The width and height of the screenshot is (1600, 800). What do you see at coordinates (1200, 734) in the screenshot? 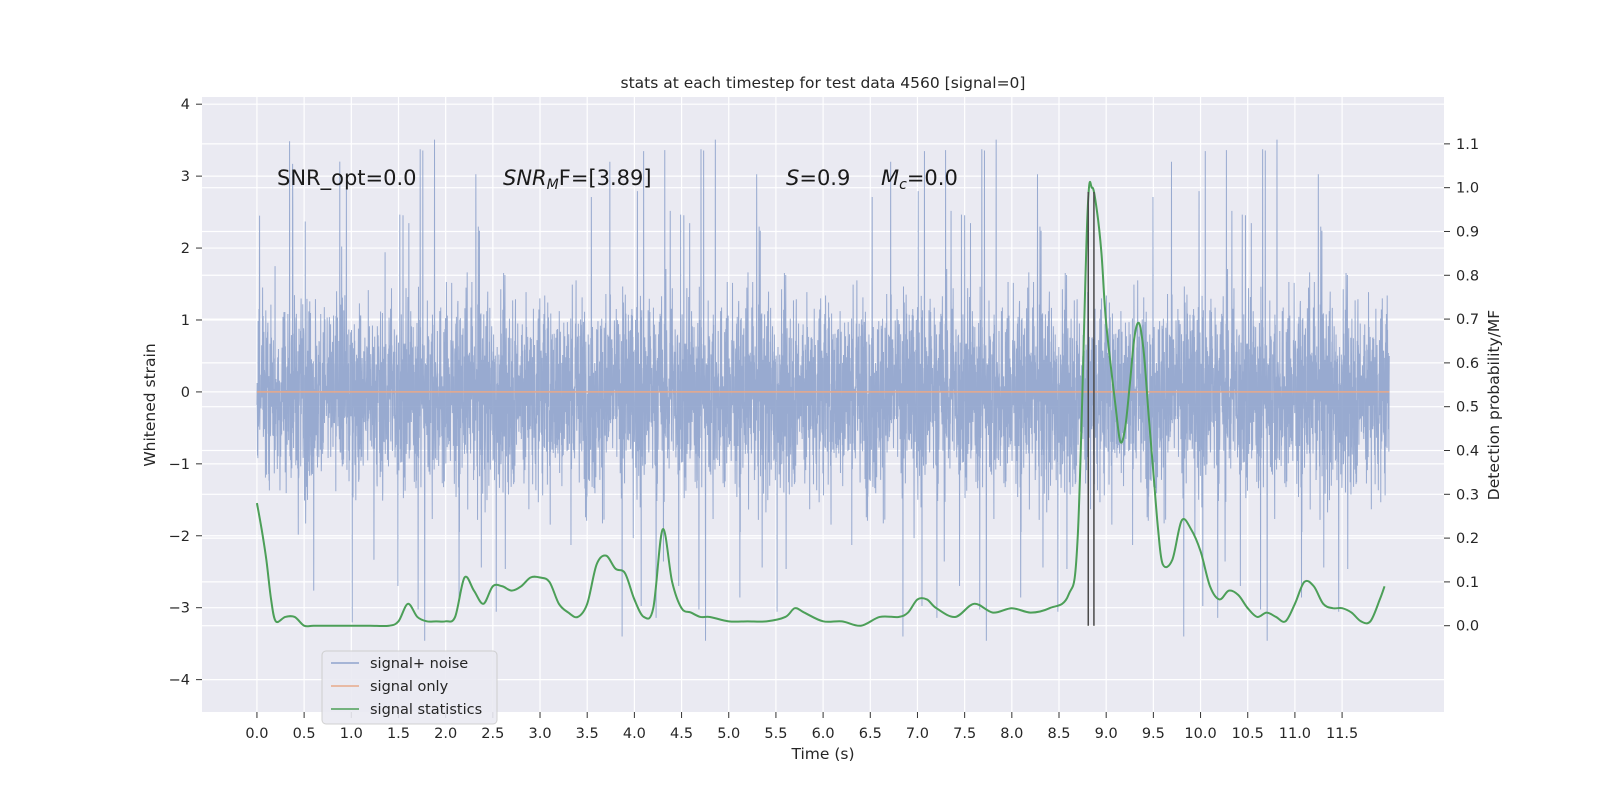
I see `x-tick-label: 10.0` at bounding box center [1200, 734].